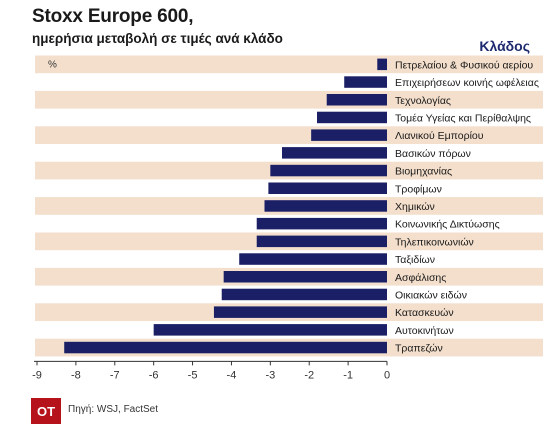 The width and height of the screenshot is (554, 437). Describe the element at coordinates (37, 375) in the screenshot. I see `x-tick-label: -9` at that location.